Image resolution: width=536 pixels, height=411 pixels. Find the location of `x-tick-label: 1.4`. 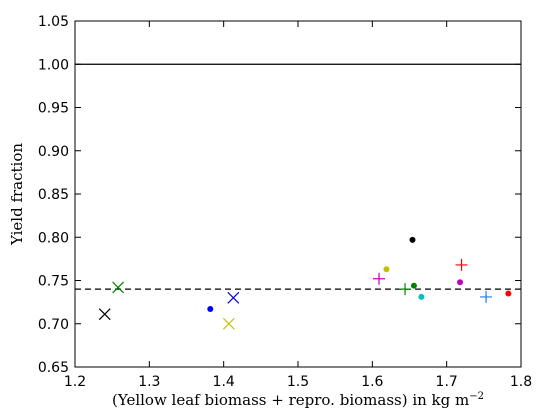

x-tick-label: 1.4 is located at coordinates (224, 382).